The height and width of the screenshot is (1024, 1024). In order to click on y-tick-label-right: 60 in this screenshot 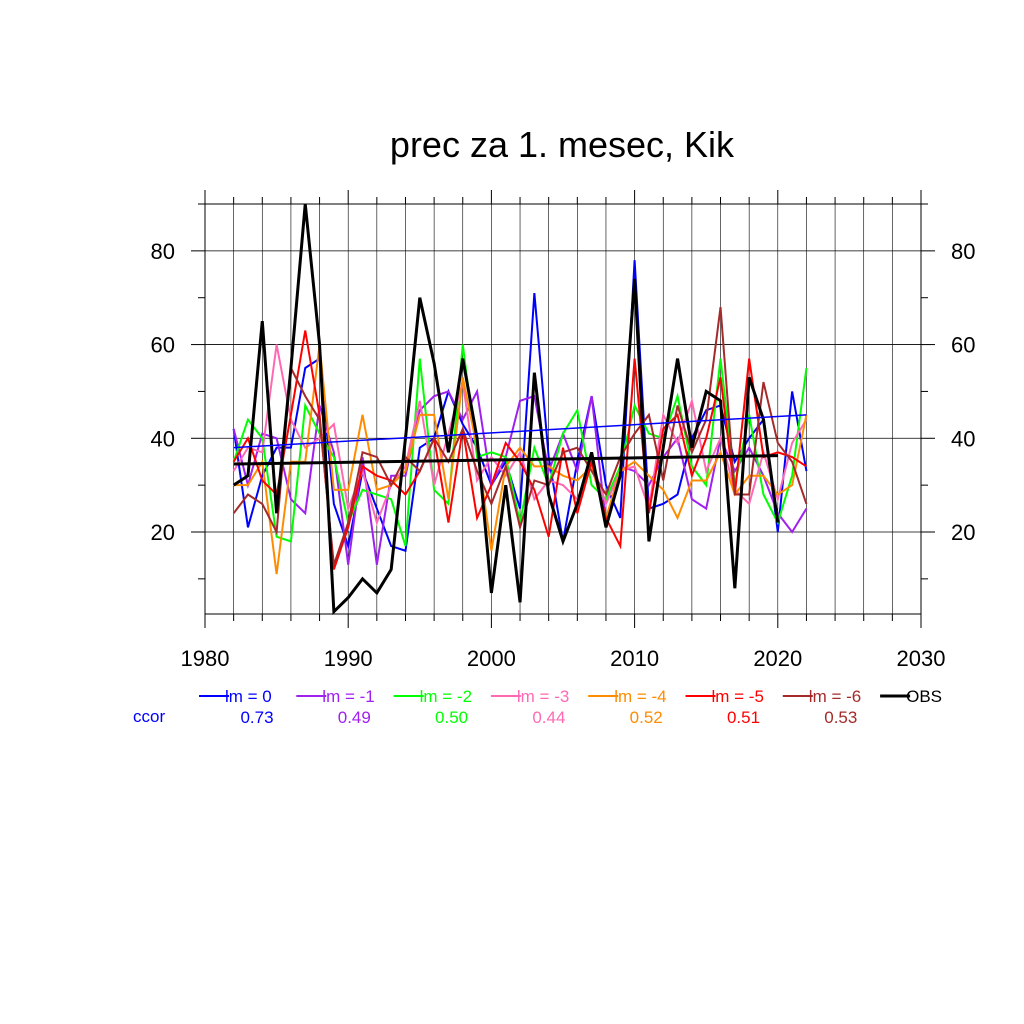, I will do `click(963, 345)`.